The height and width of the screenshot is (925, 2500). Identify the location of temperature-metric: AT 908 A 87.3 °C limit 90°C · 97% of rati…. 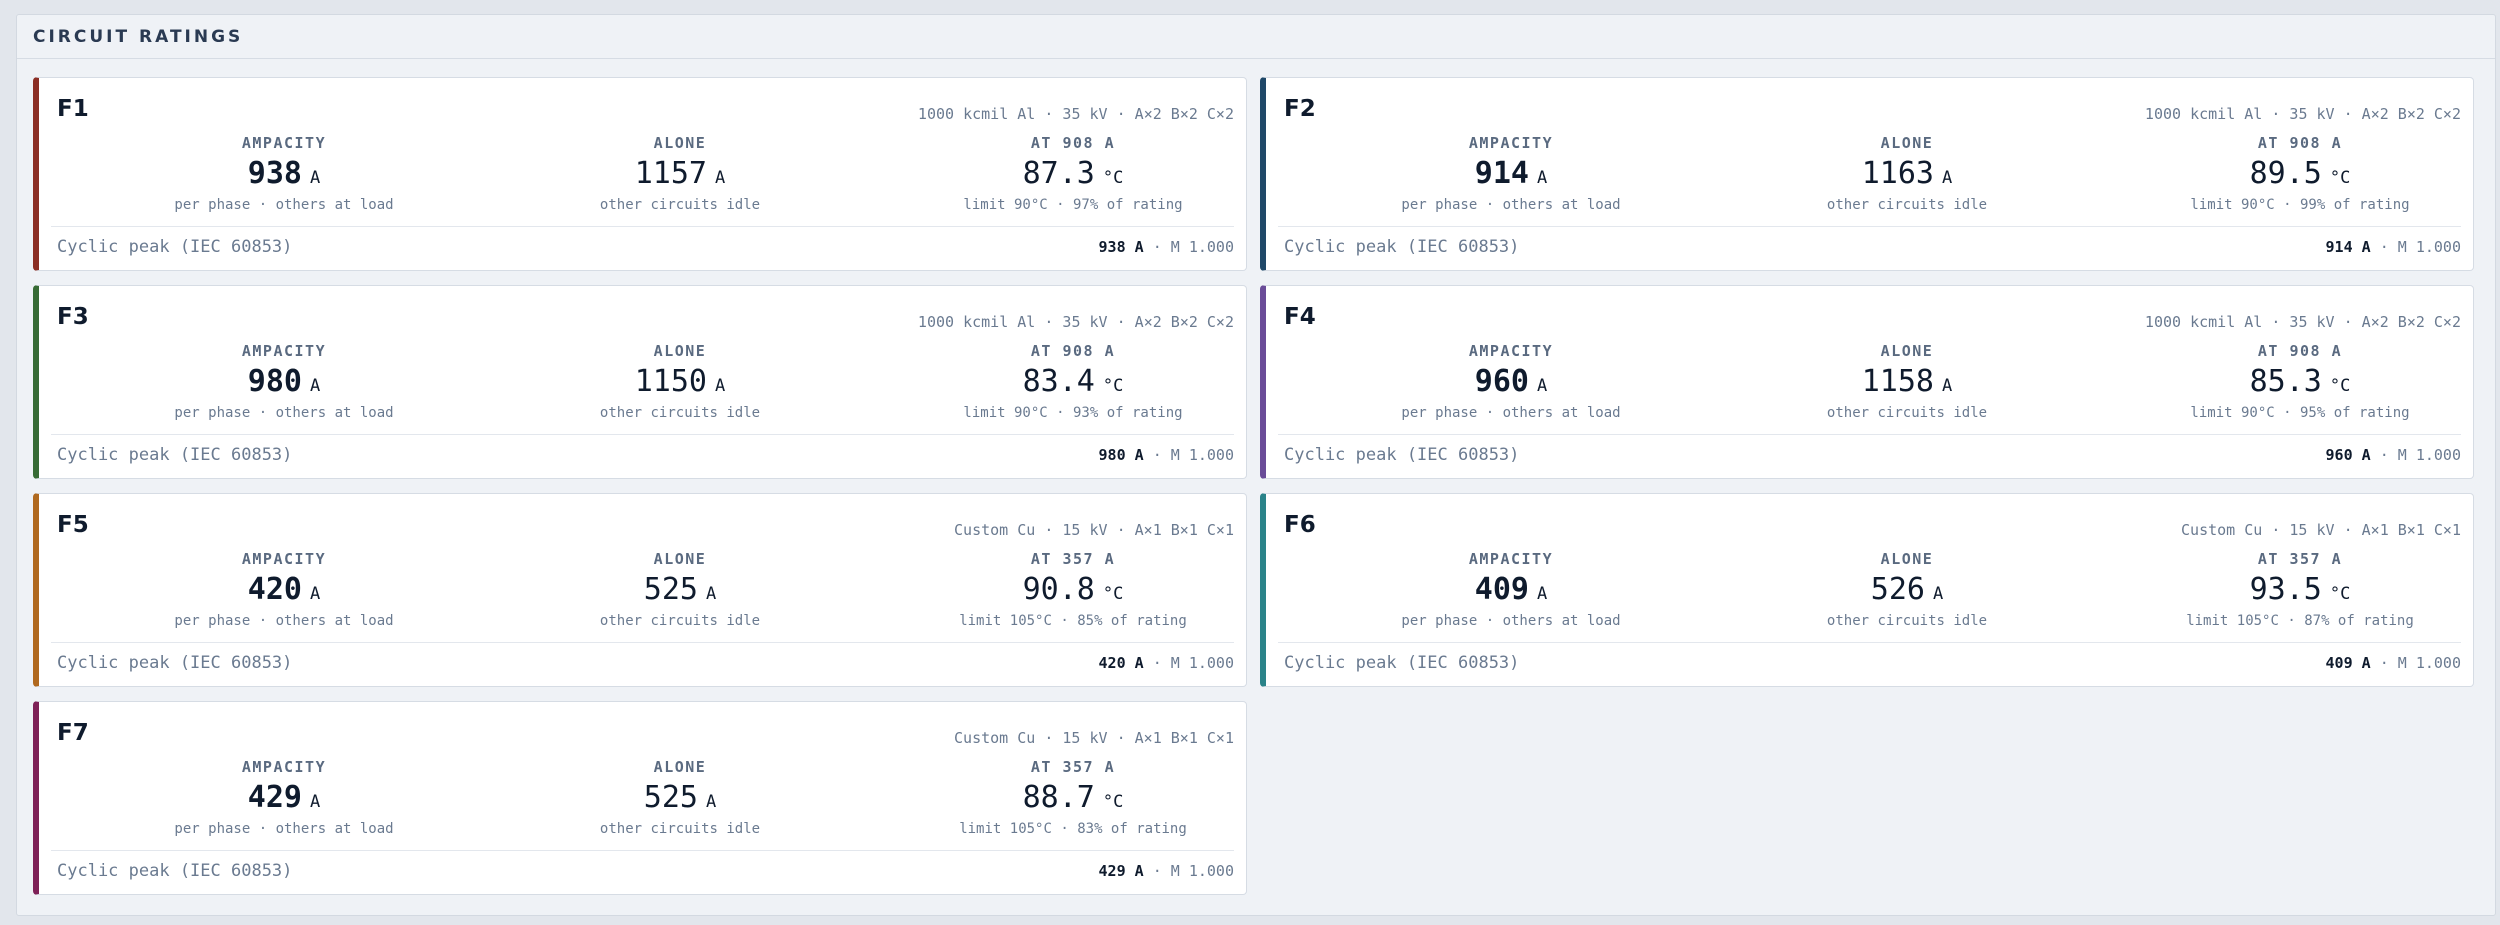
(1073, 173).